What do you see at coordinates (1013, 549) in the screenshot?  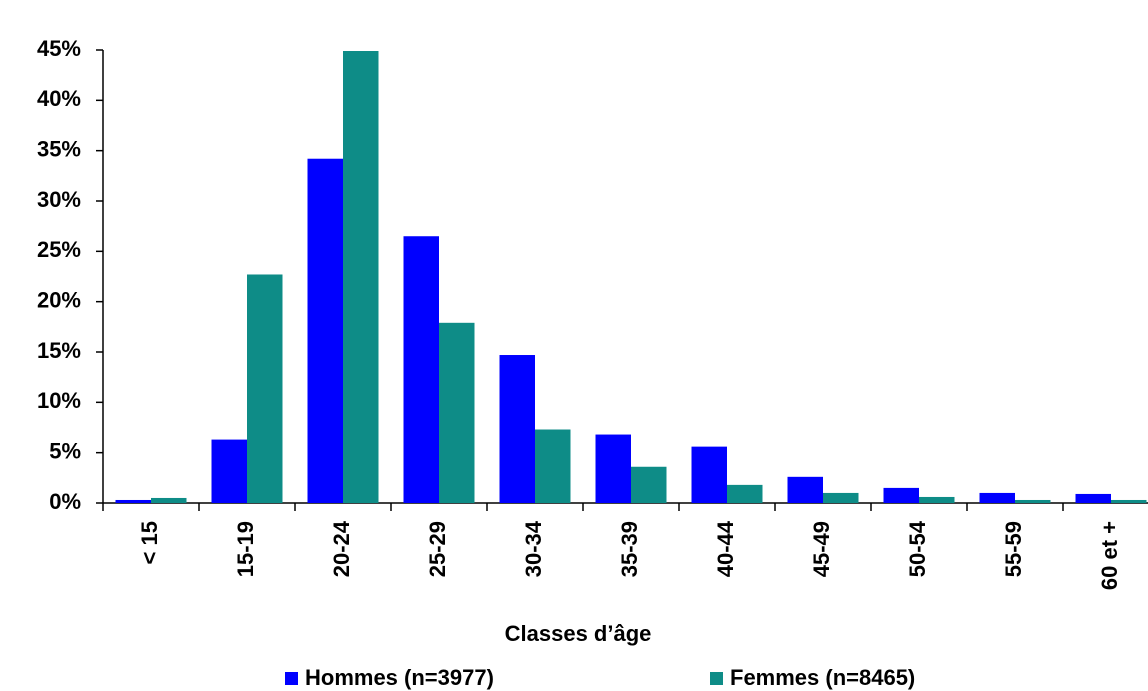 I see `x-tick-label: 55-59` at bounding box center [1013, 549].